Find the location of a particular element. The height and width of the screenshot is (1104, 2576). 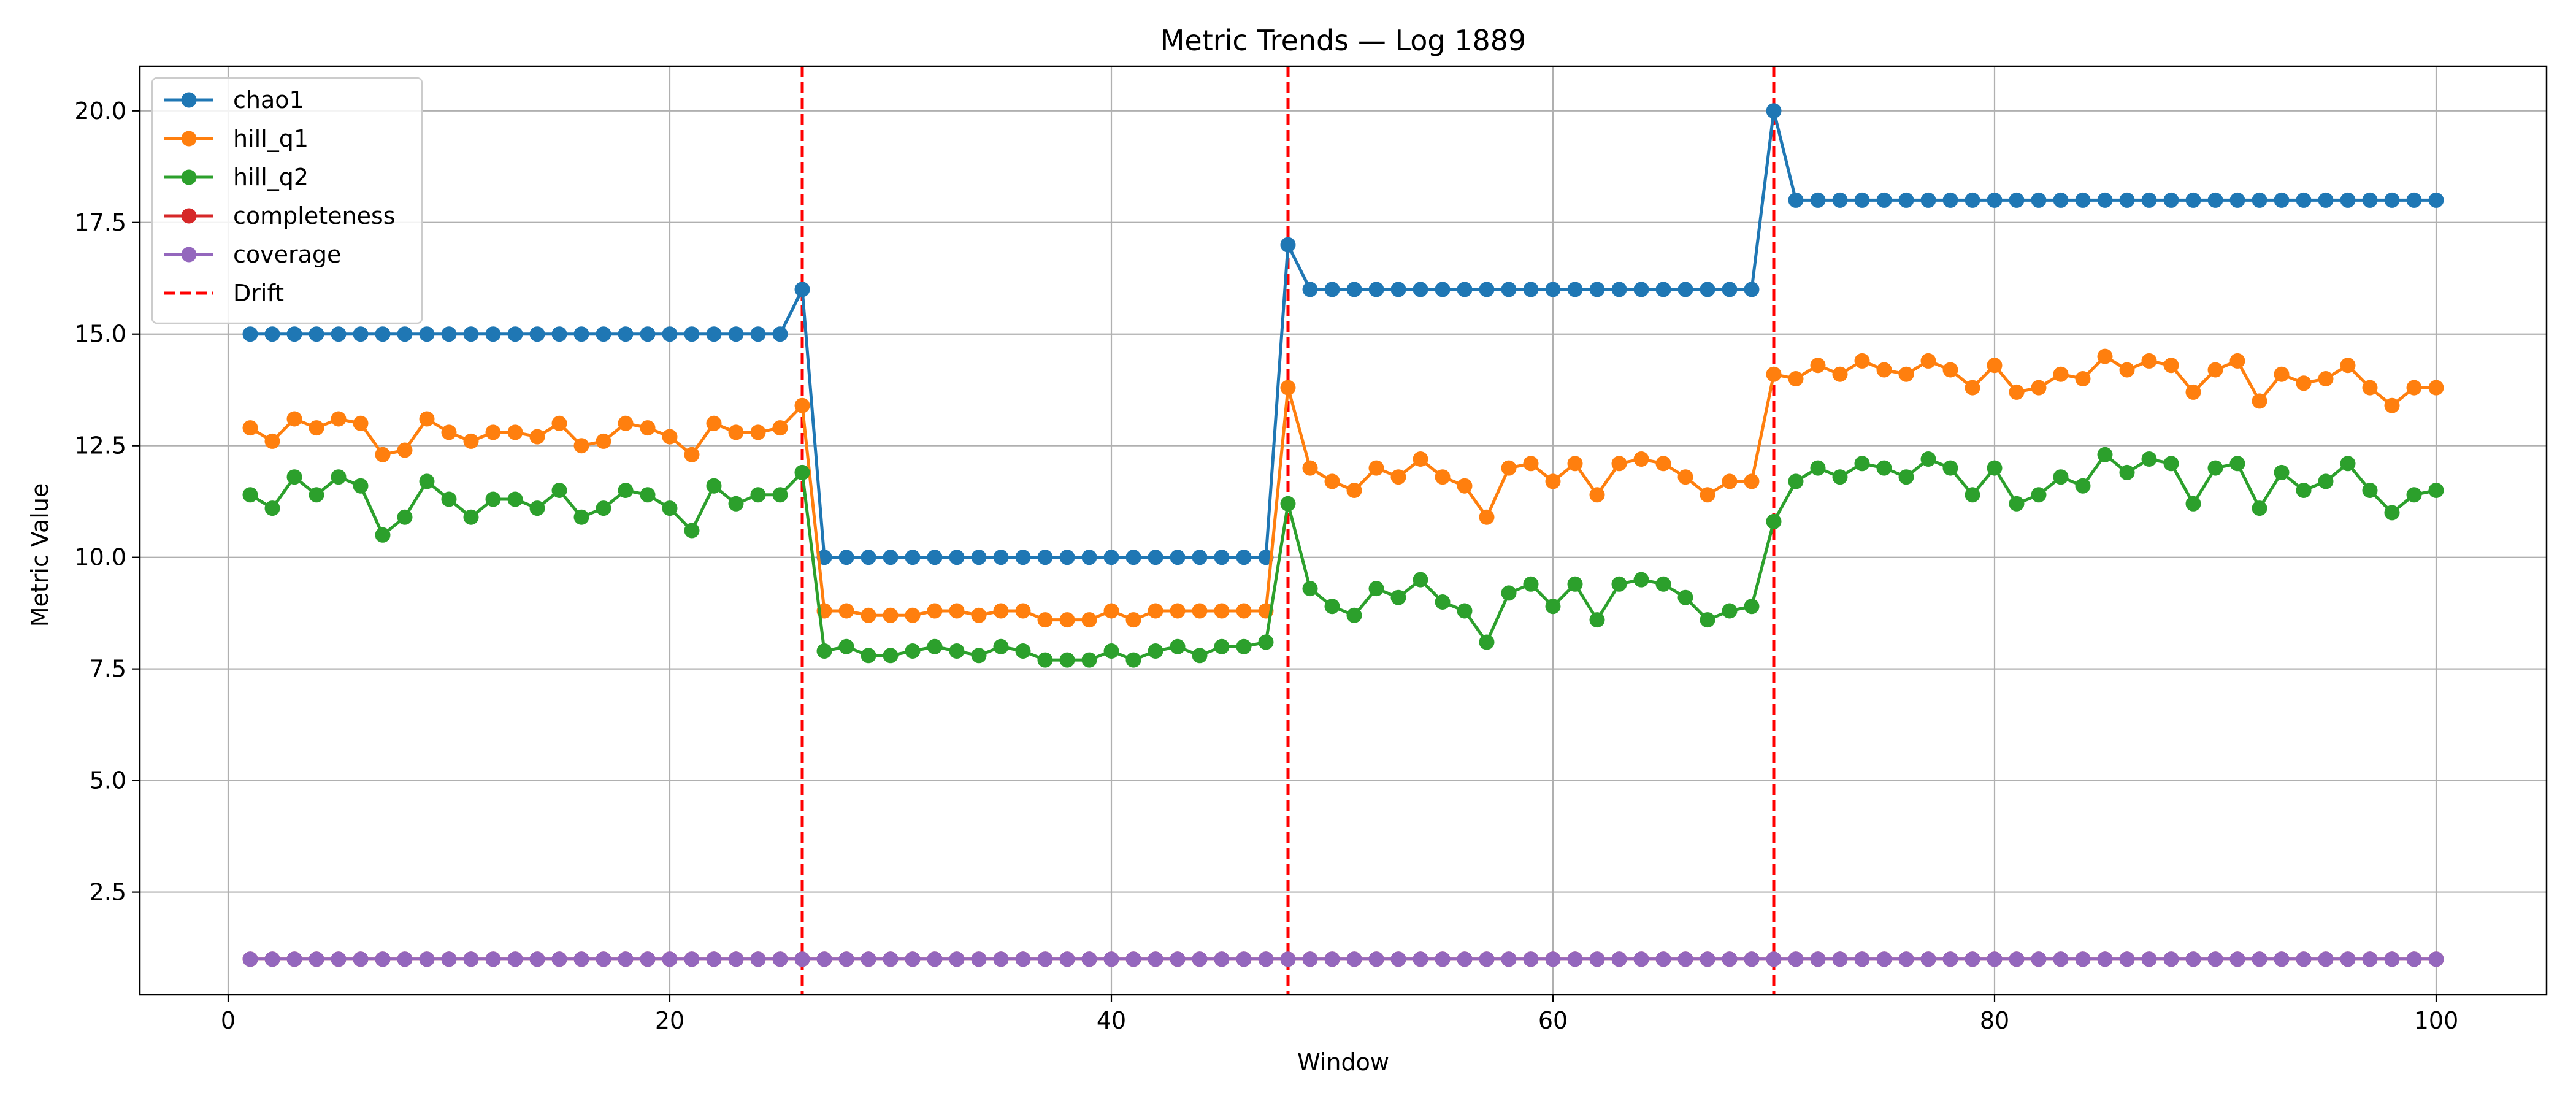

y-tick-label: 2.5 is located at coordinates (108, 892).